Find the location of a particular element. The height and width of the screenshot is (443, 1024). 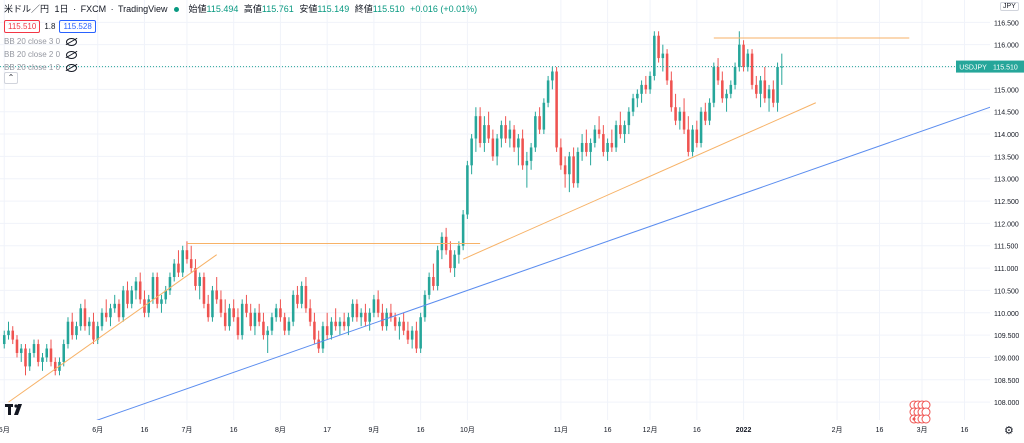

time-tick-label: 10月 is located at coordinates (467, 430).